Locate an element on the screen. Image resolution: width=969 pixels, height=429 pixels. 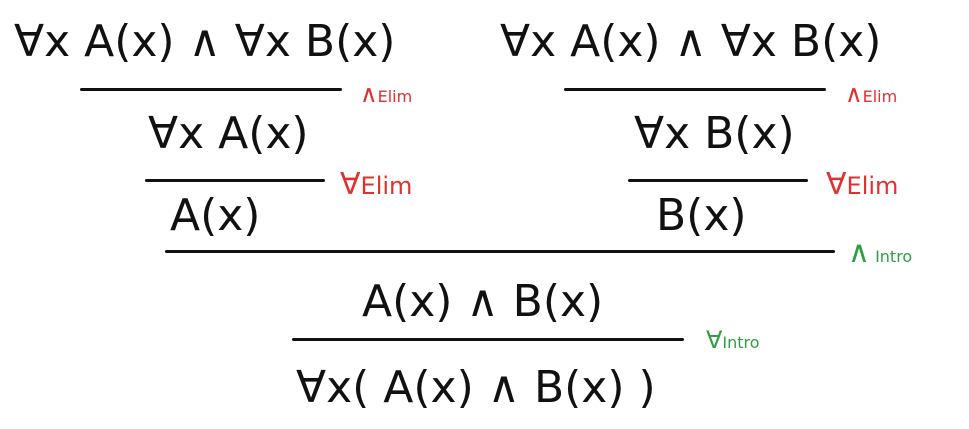
rule-label-and-intro: ∧ Intro is located at coordinates (880, 253).